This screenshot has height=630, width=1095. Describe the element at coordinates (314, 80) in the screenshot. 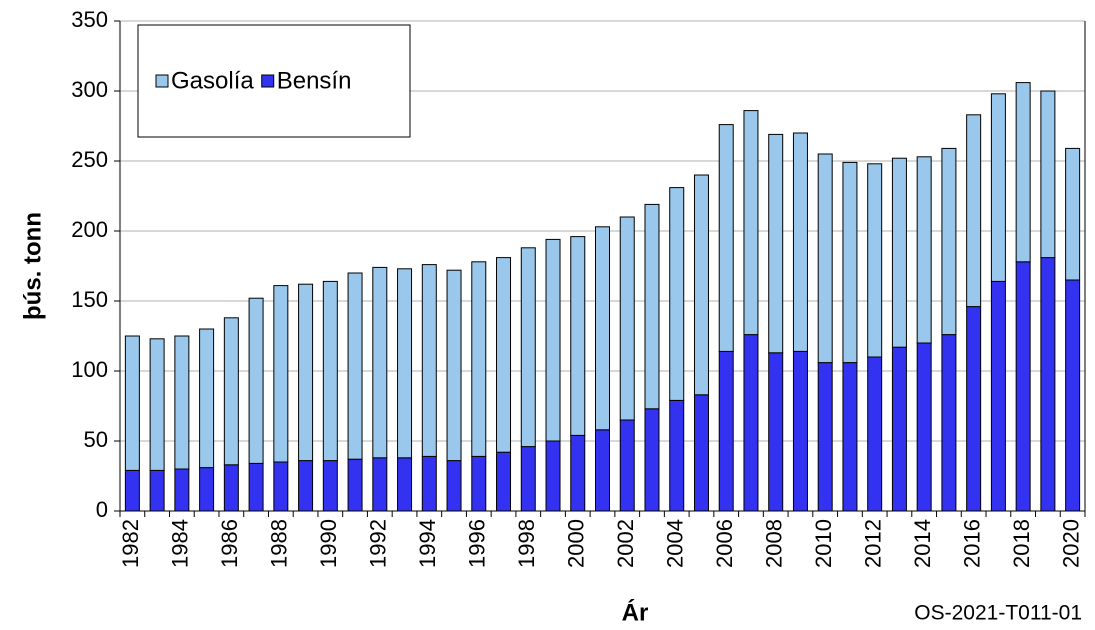

I see `legend-label: Bensín` at that location.